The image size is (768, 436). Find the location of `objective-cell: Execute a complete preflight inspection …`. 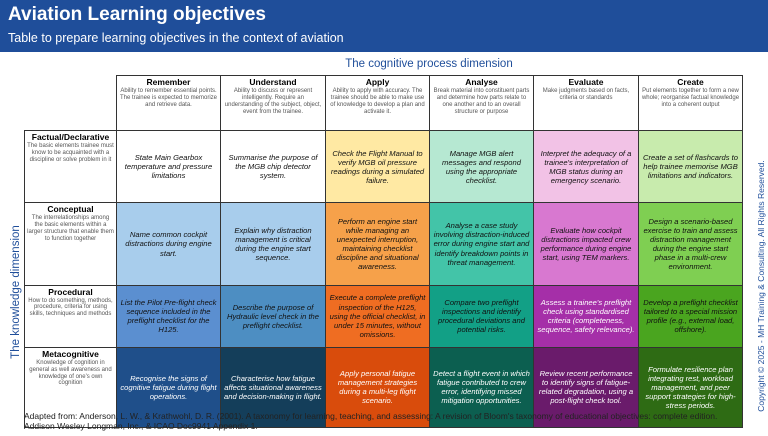

objective-cell: Execute a complete preflight inspection … is located at coordinates (377, 316).